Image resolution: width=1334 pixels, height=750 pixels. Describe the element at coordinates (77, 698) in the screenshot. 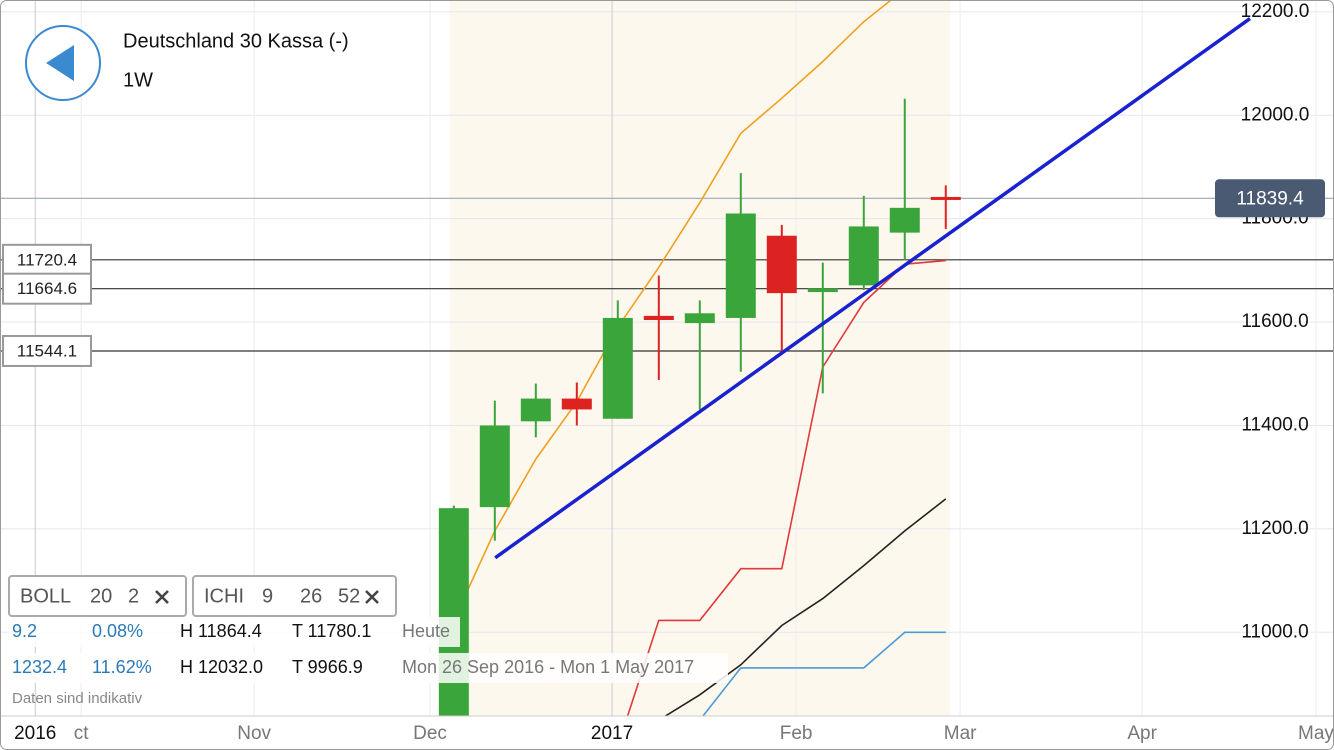

I see `note: Daten sind indikativ` at that location.